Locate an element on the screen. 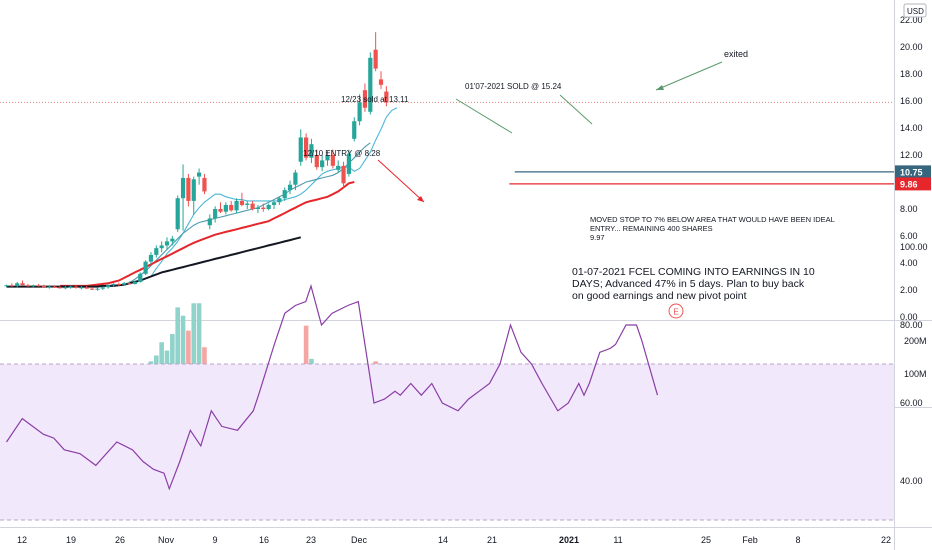 Image resolution: width=932 pixels, height=550 pixels. price-tick-label: 8.00 is located at coordinates (909, 209).